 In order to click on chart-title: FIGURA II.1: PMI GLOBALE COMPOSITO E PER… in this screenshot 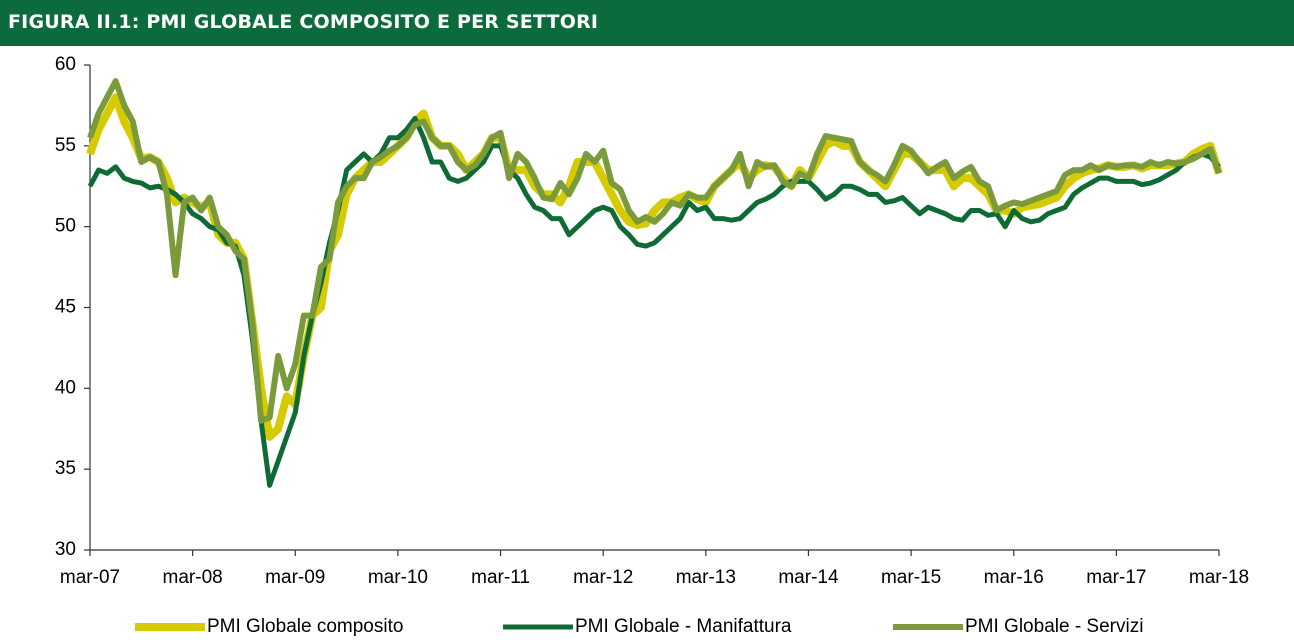, I will do `click(303, 22)`.